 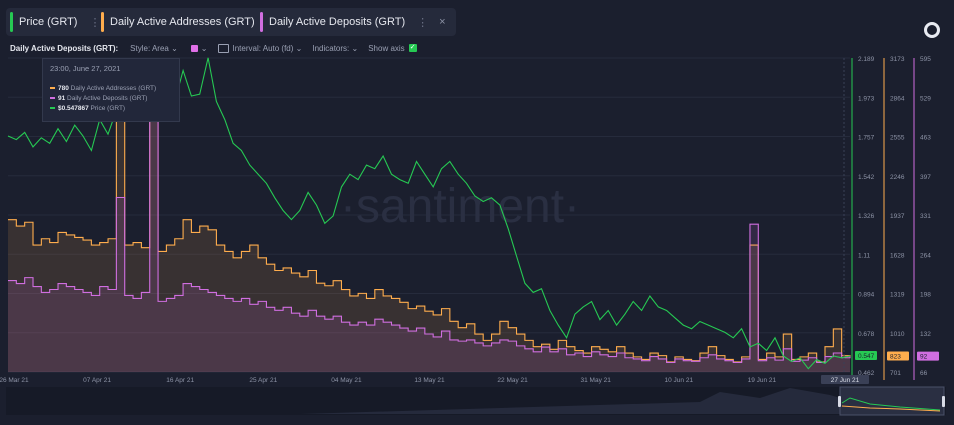 What do you see at coordinates (263, 380) in the screenshot?
I see `x-tick-label: 25 Apr 21` at bounding box center [263, 380].